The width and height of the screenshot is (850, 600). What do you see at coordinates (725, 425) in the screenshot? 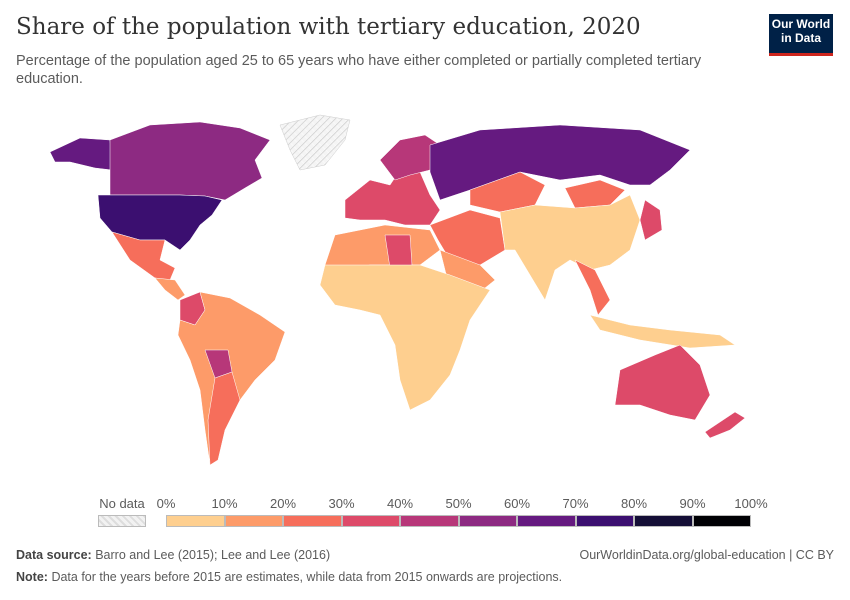
I see `region-new-zealand` at bounding box center [725, 425].